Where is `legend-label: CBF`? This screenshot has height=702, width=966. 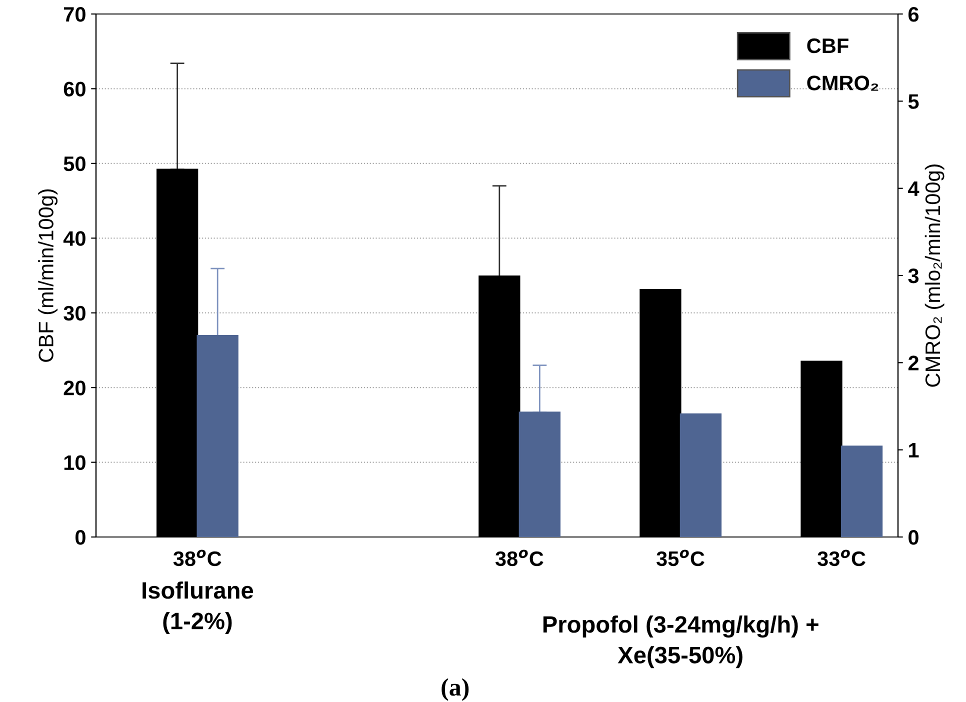 legend-label: CBF is located at coordinates (827, 46).